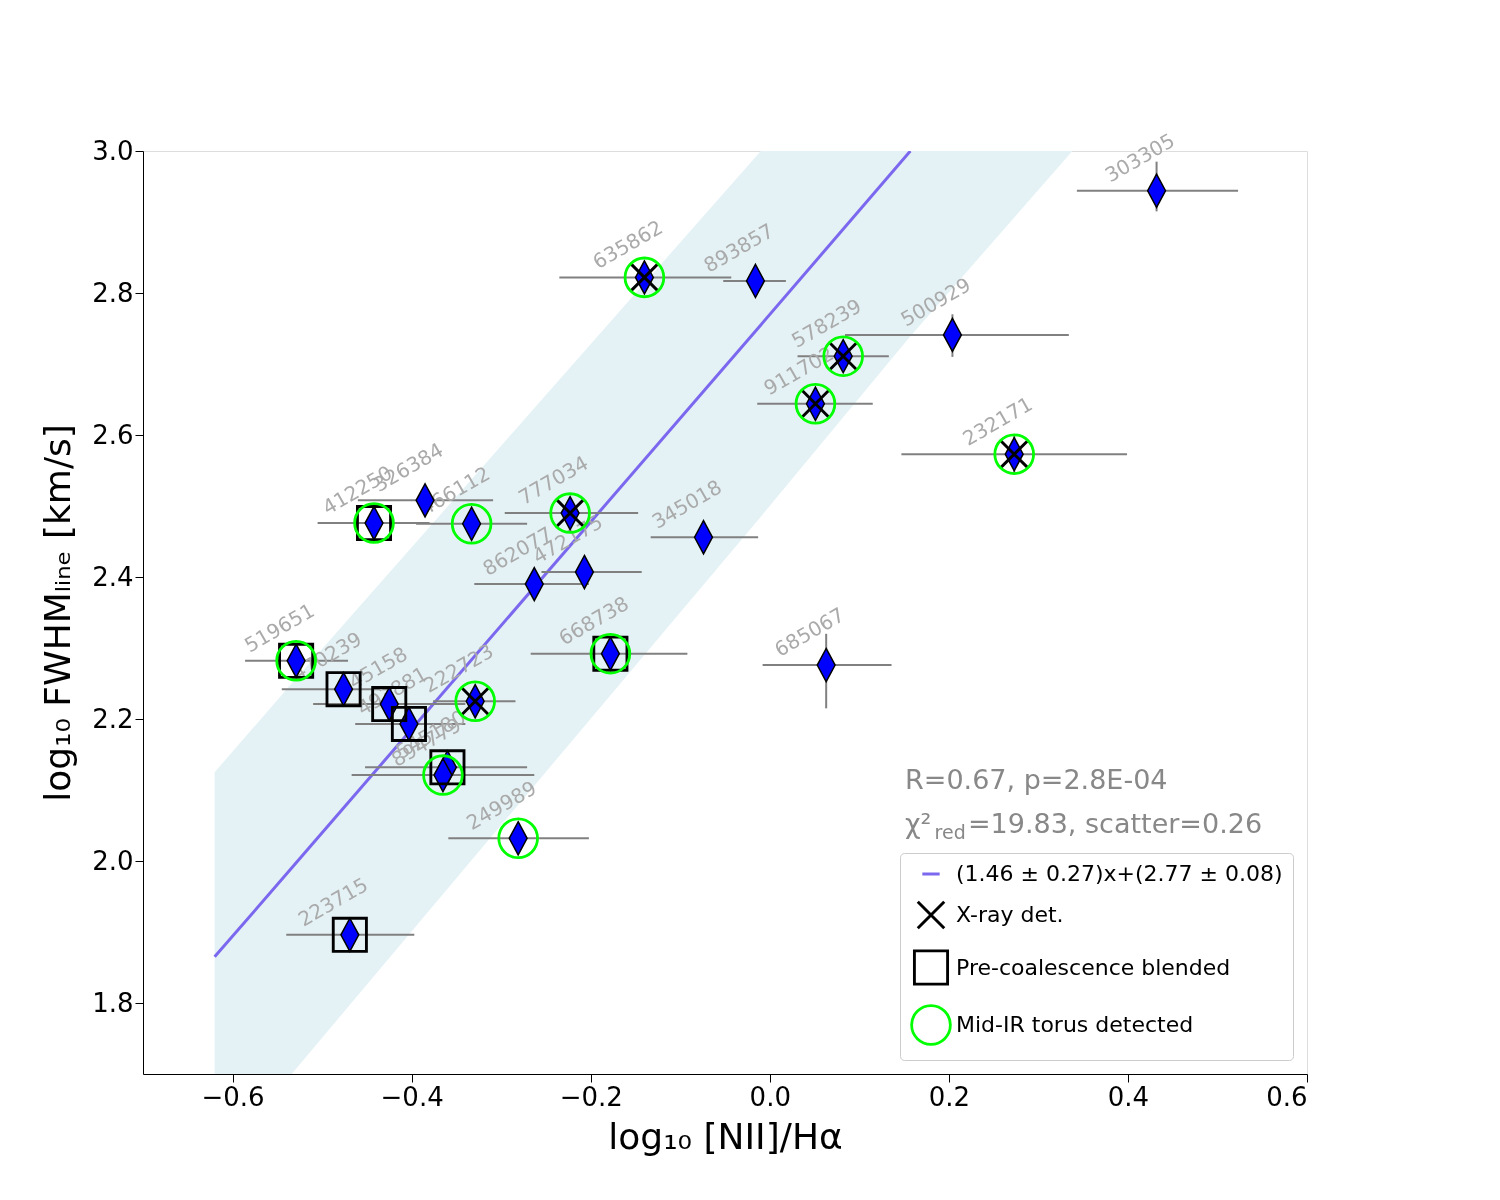 Image resolution: width=1500 pixels, height=1200 pixels. What do you see at coordinates (1010, 914) in the screenshot?
I see `legend-label: X-ray det.` at bounding box center [1010, 914].